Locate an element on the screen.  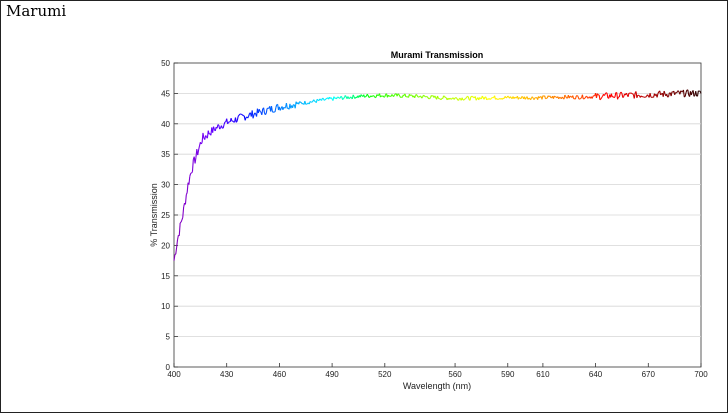
y-axis-ticks: 0 5 10 15 20 25 30 35 40 45 50 is located at coordinates (169, 215).